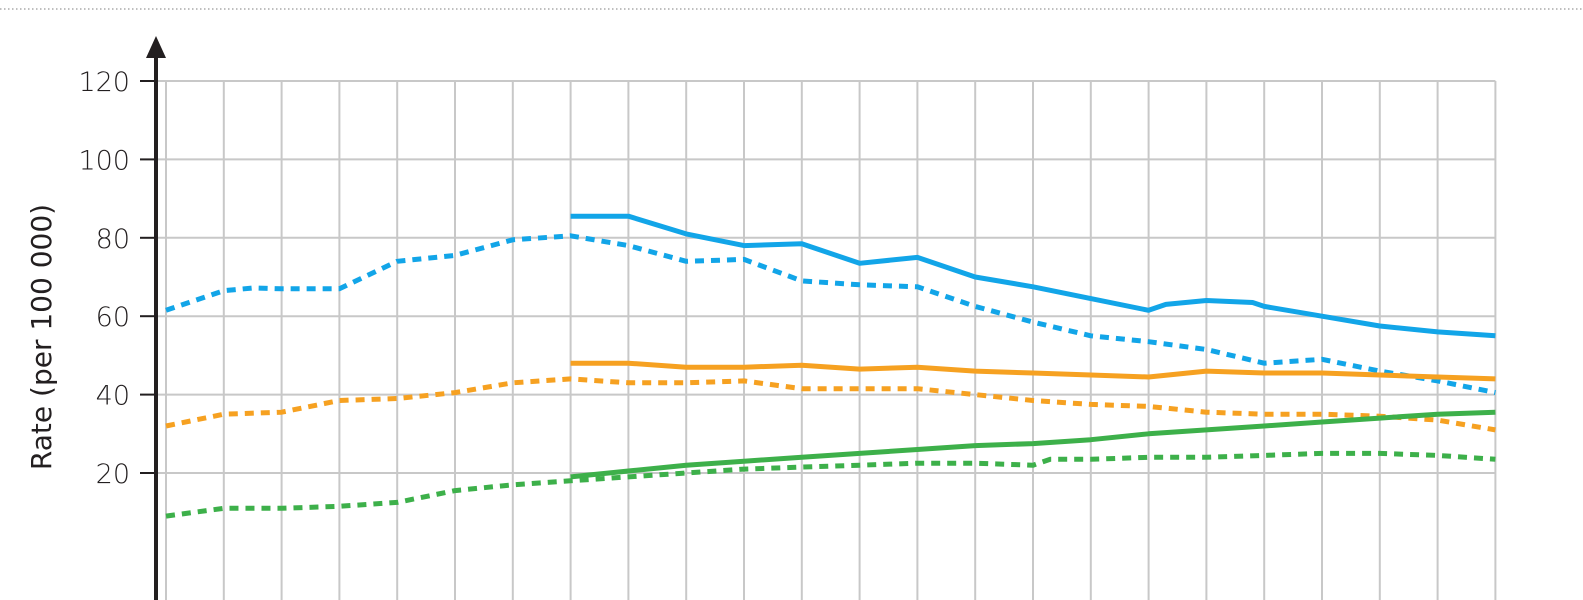 The height and width of the screenshot is (600, 1583). Describe the element at coordinates (104, 82) in the screenshot. I see `y-tick-label: 120` at that location.